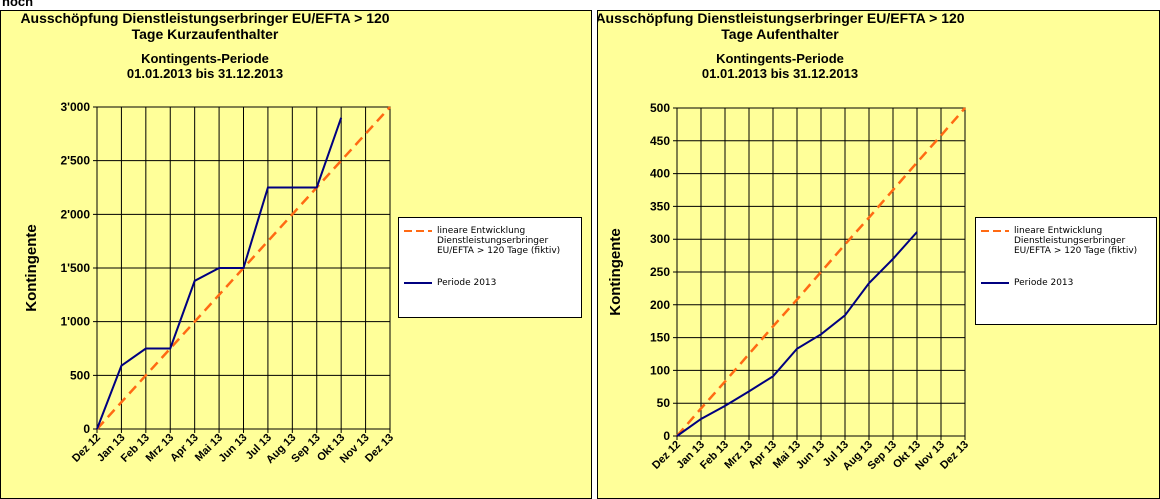 The width and height of the screenshot is (1160, 499). I want to click on y-tick-label: 1'500, so click(75, 268).